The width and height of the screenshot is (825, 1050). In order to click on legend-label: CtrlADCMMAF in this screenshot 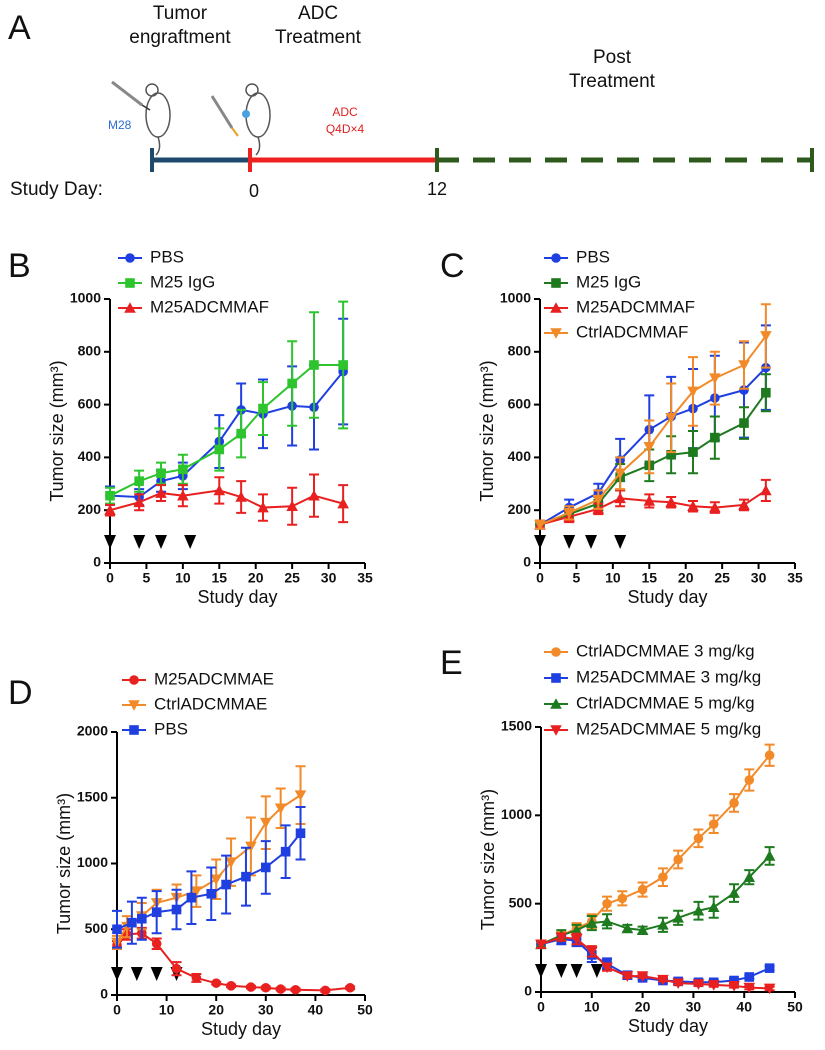, I will do `click(632, 331)`.